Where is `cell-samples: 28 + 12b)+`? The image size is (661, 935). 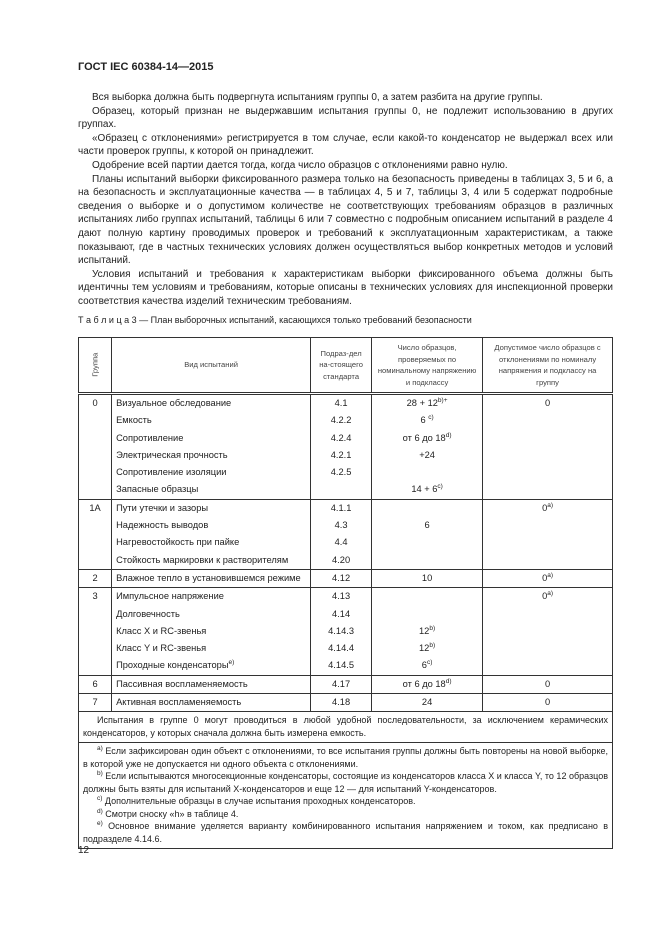 cell-samples: 28 + 12b)+ is located at coordinates (427, 403).